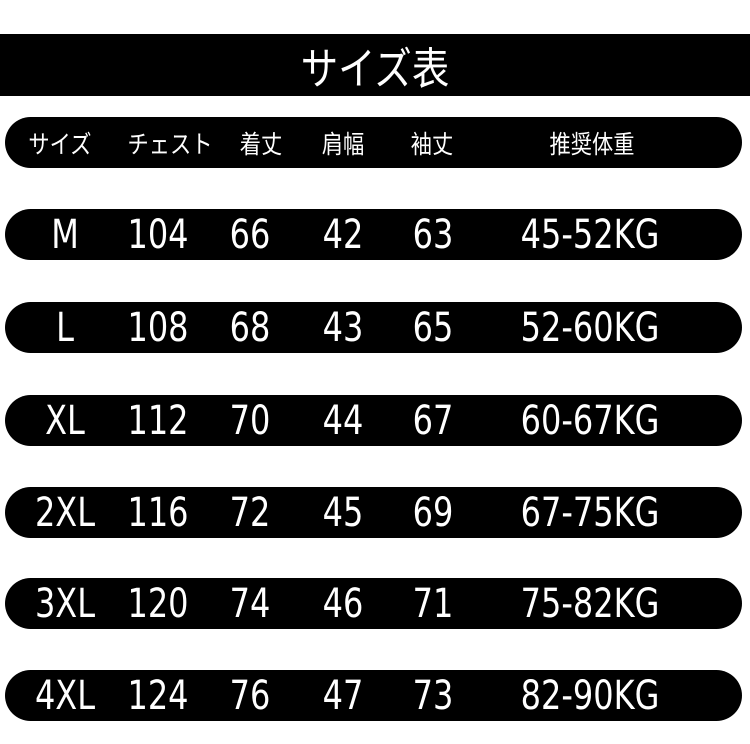 This screenshot has height=744, width=750. What do you see at coordinates (250, 327) in the screenshot?
I see `cell-length: 68` at bounding box center [250, 327].